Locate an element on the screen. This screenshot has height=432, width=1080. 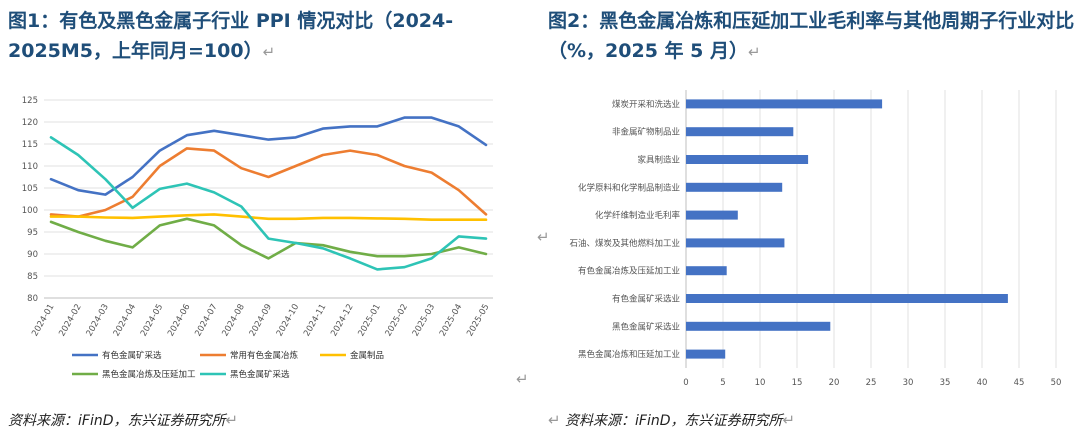
y-tick-label: 115 is located at coordinates (30, 145).